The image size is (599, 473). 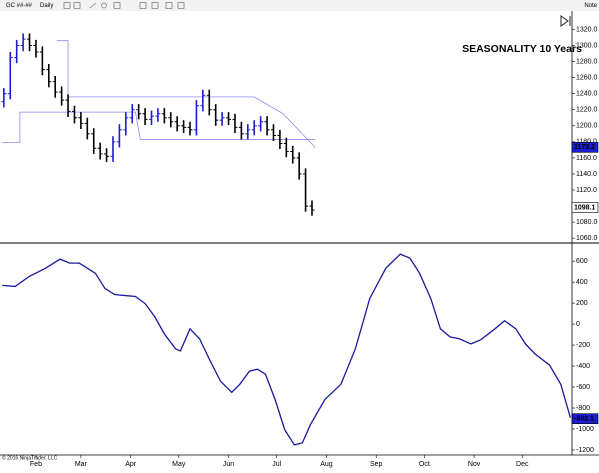 I want to click on y-tick-label: -1000, so click(x=585, y=429).